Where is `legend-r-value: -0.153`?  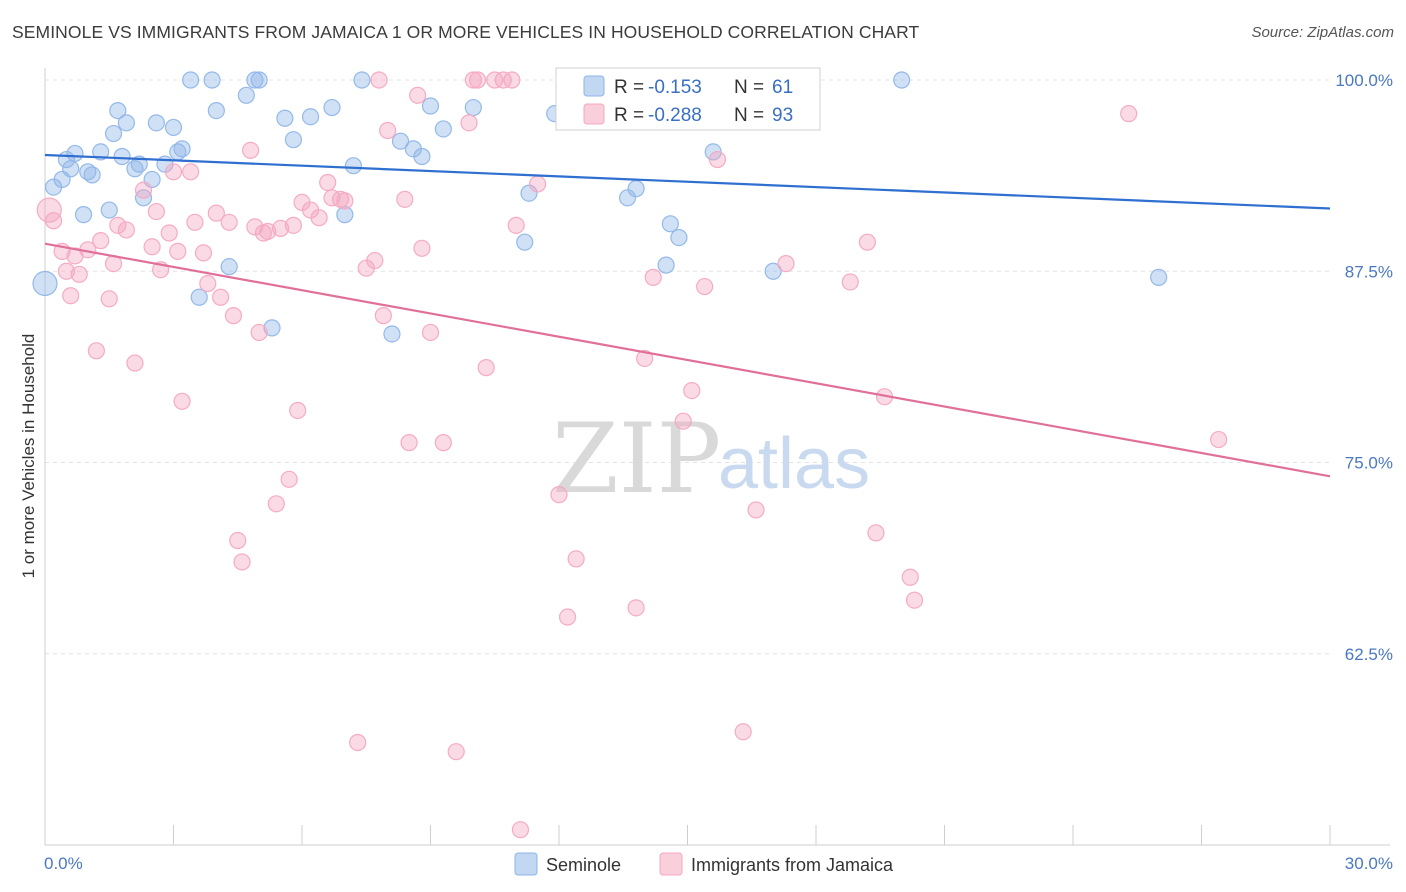 legend-r-value: -0.153 is located at coordinates (675, 87).